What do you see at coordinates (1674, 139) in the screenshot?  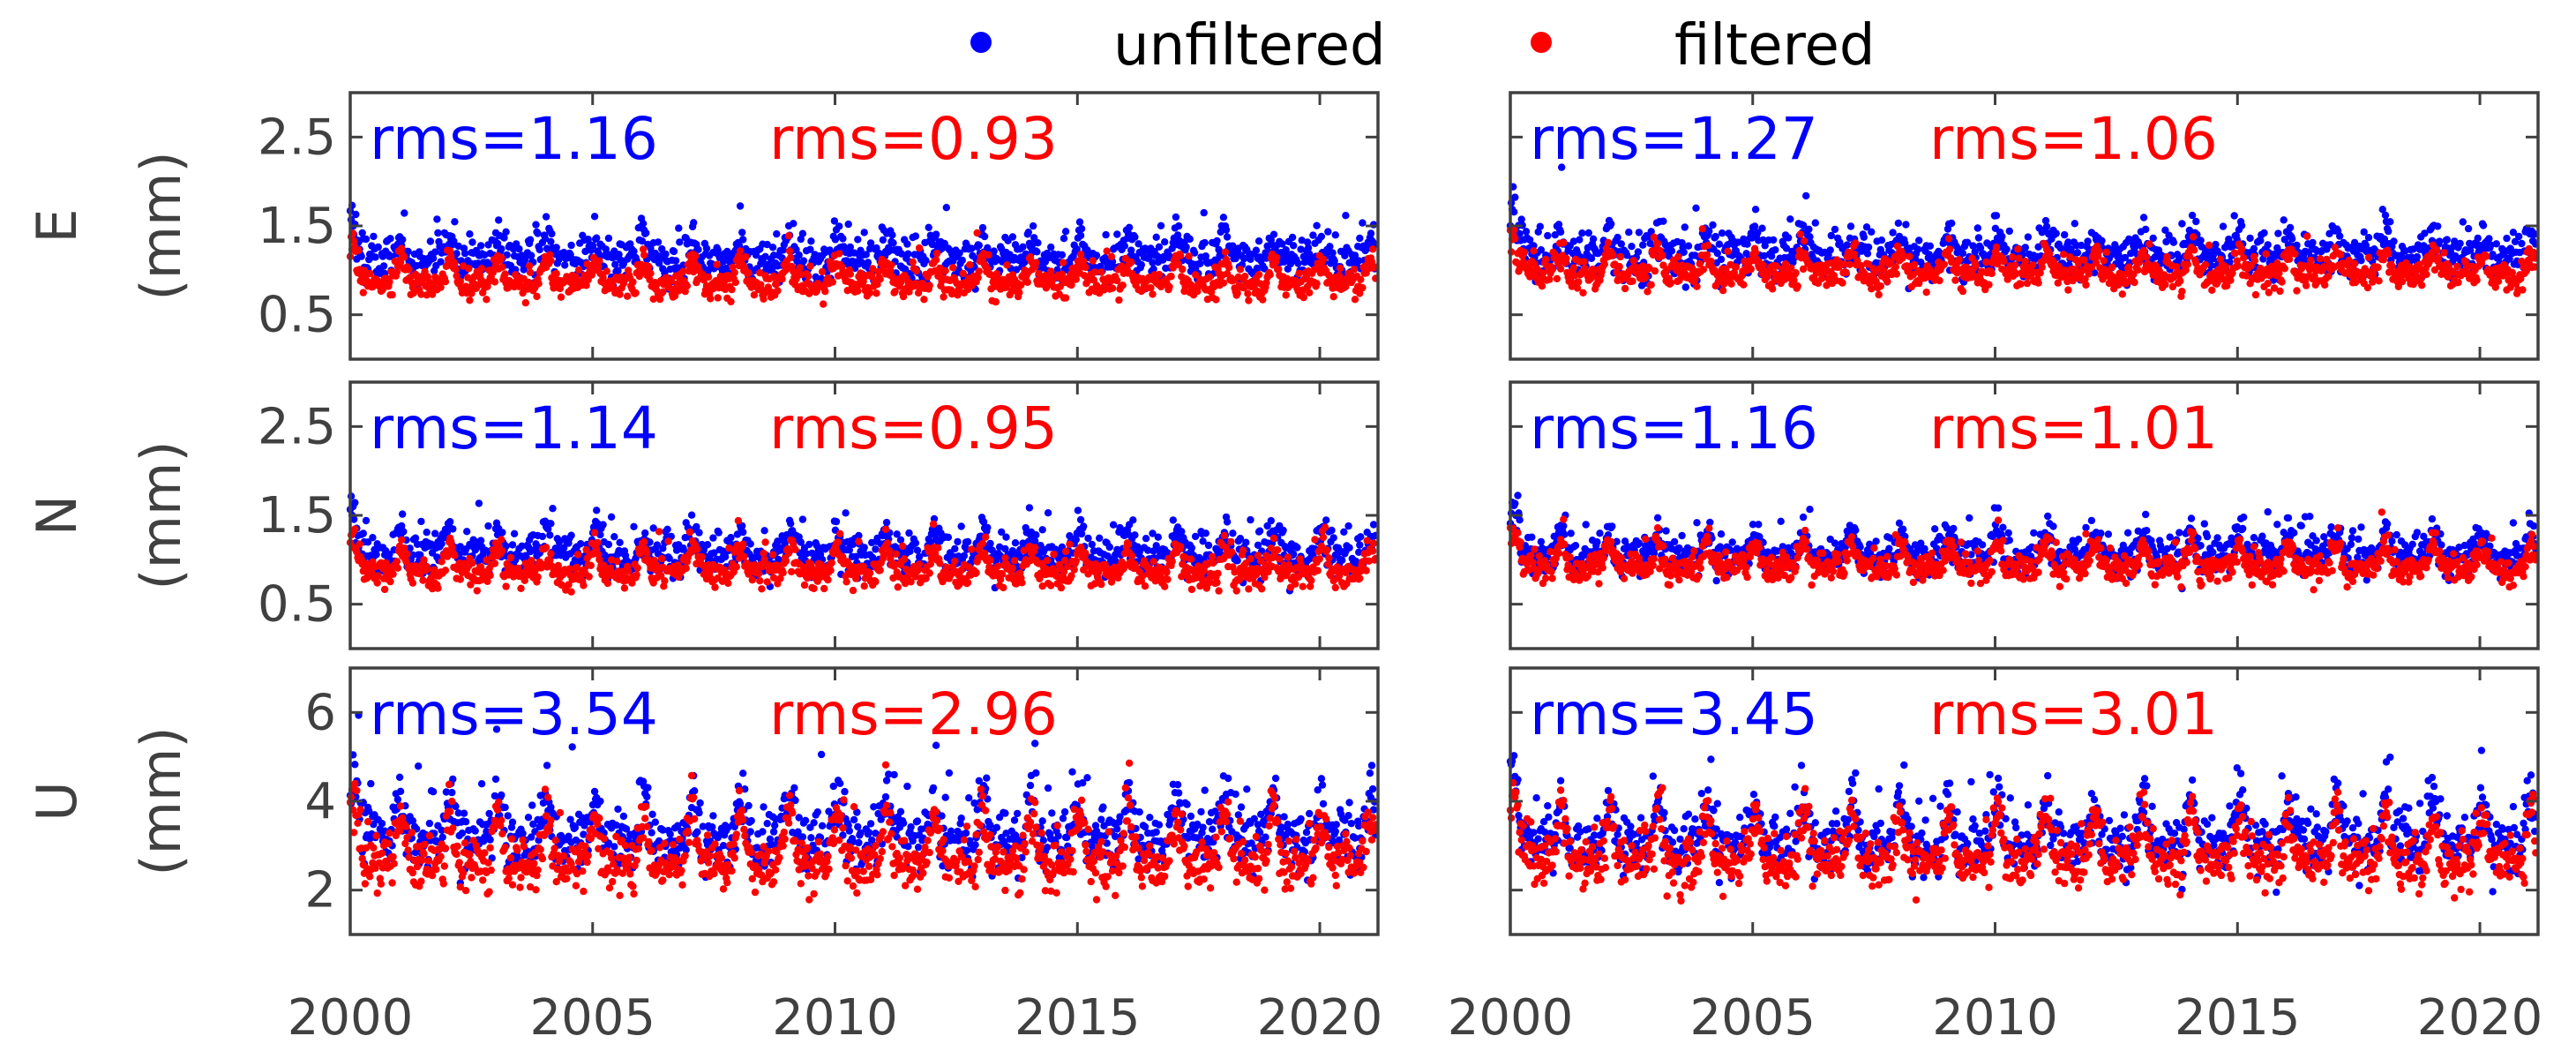 I see `rms-unfiltered-east-right: rms=1.27` at bounding box center [1674, 139].